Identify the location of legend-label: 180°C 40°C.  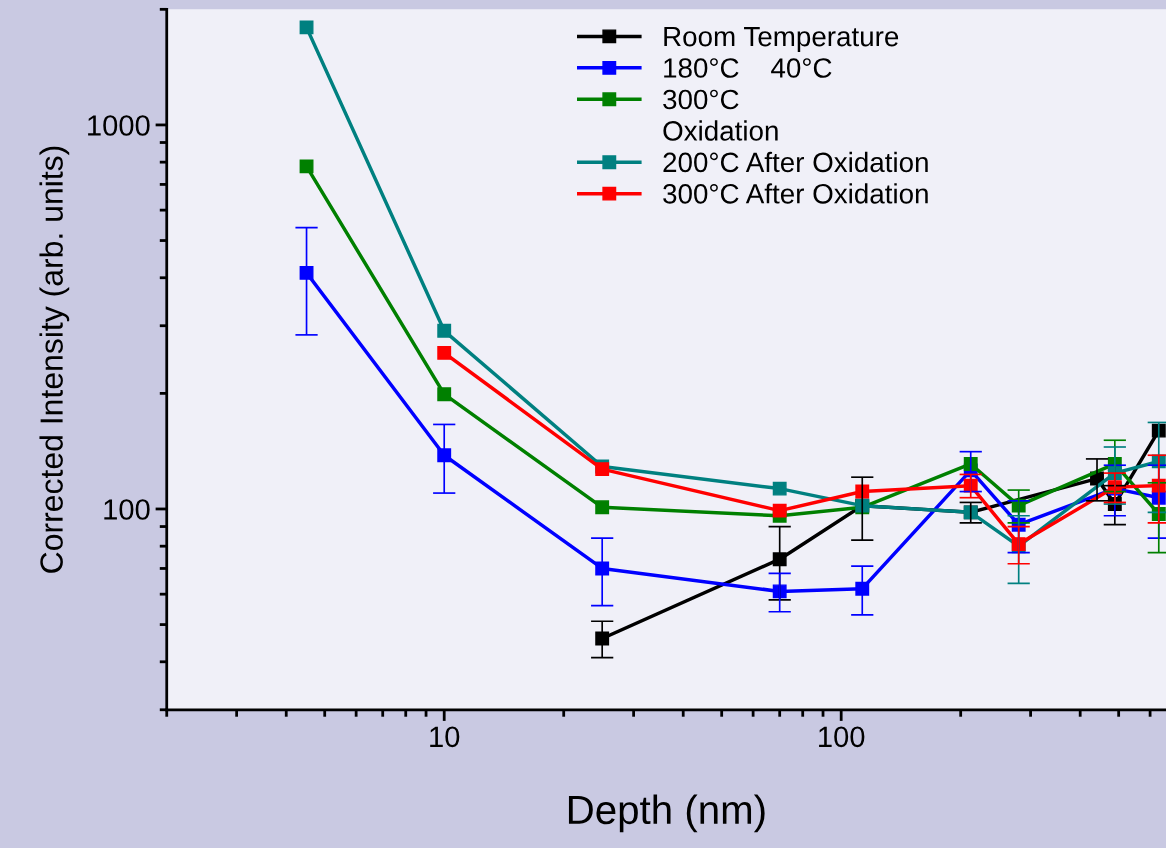
(748, 68).